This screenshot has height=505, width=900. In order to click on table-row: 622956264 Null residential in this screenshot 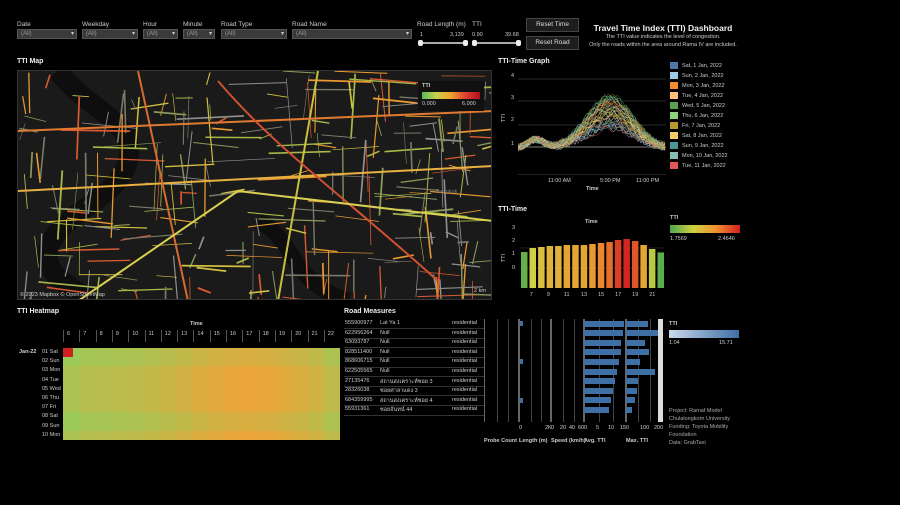, I will do `click(414, 334)`.